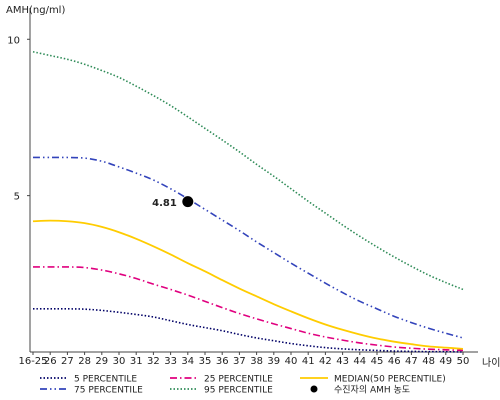 The width and height of the screenshot is (500, 400). I want to click on legend-label-3: 75 PERCENTILE, so click(108, 391).